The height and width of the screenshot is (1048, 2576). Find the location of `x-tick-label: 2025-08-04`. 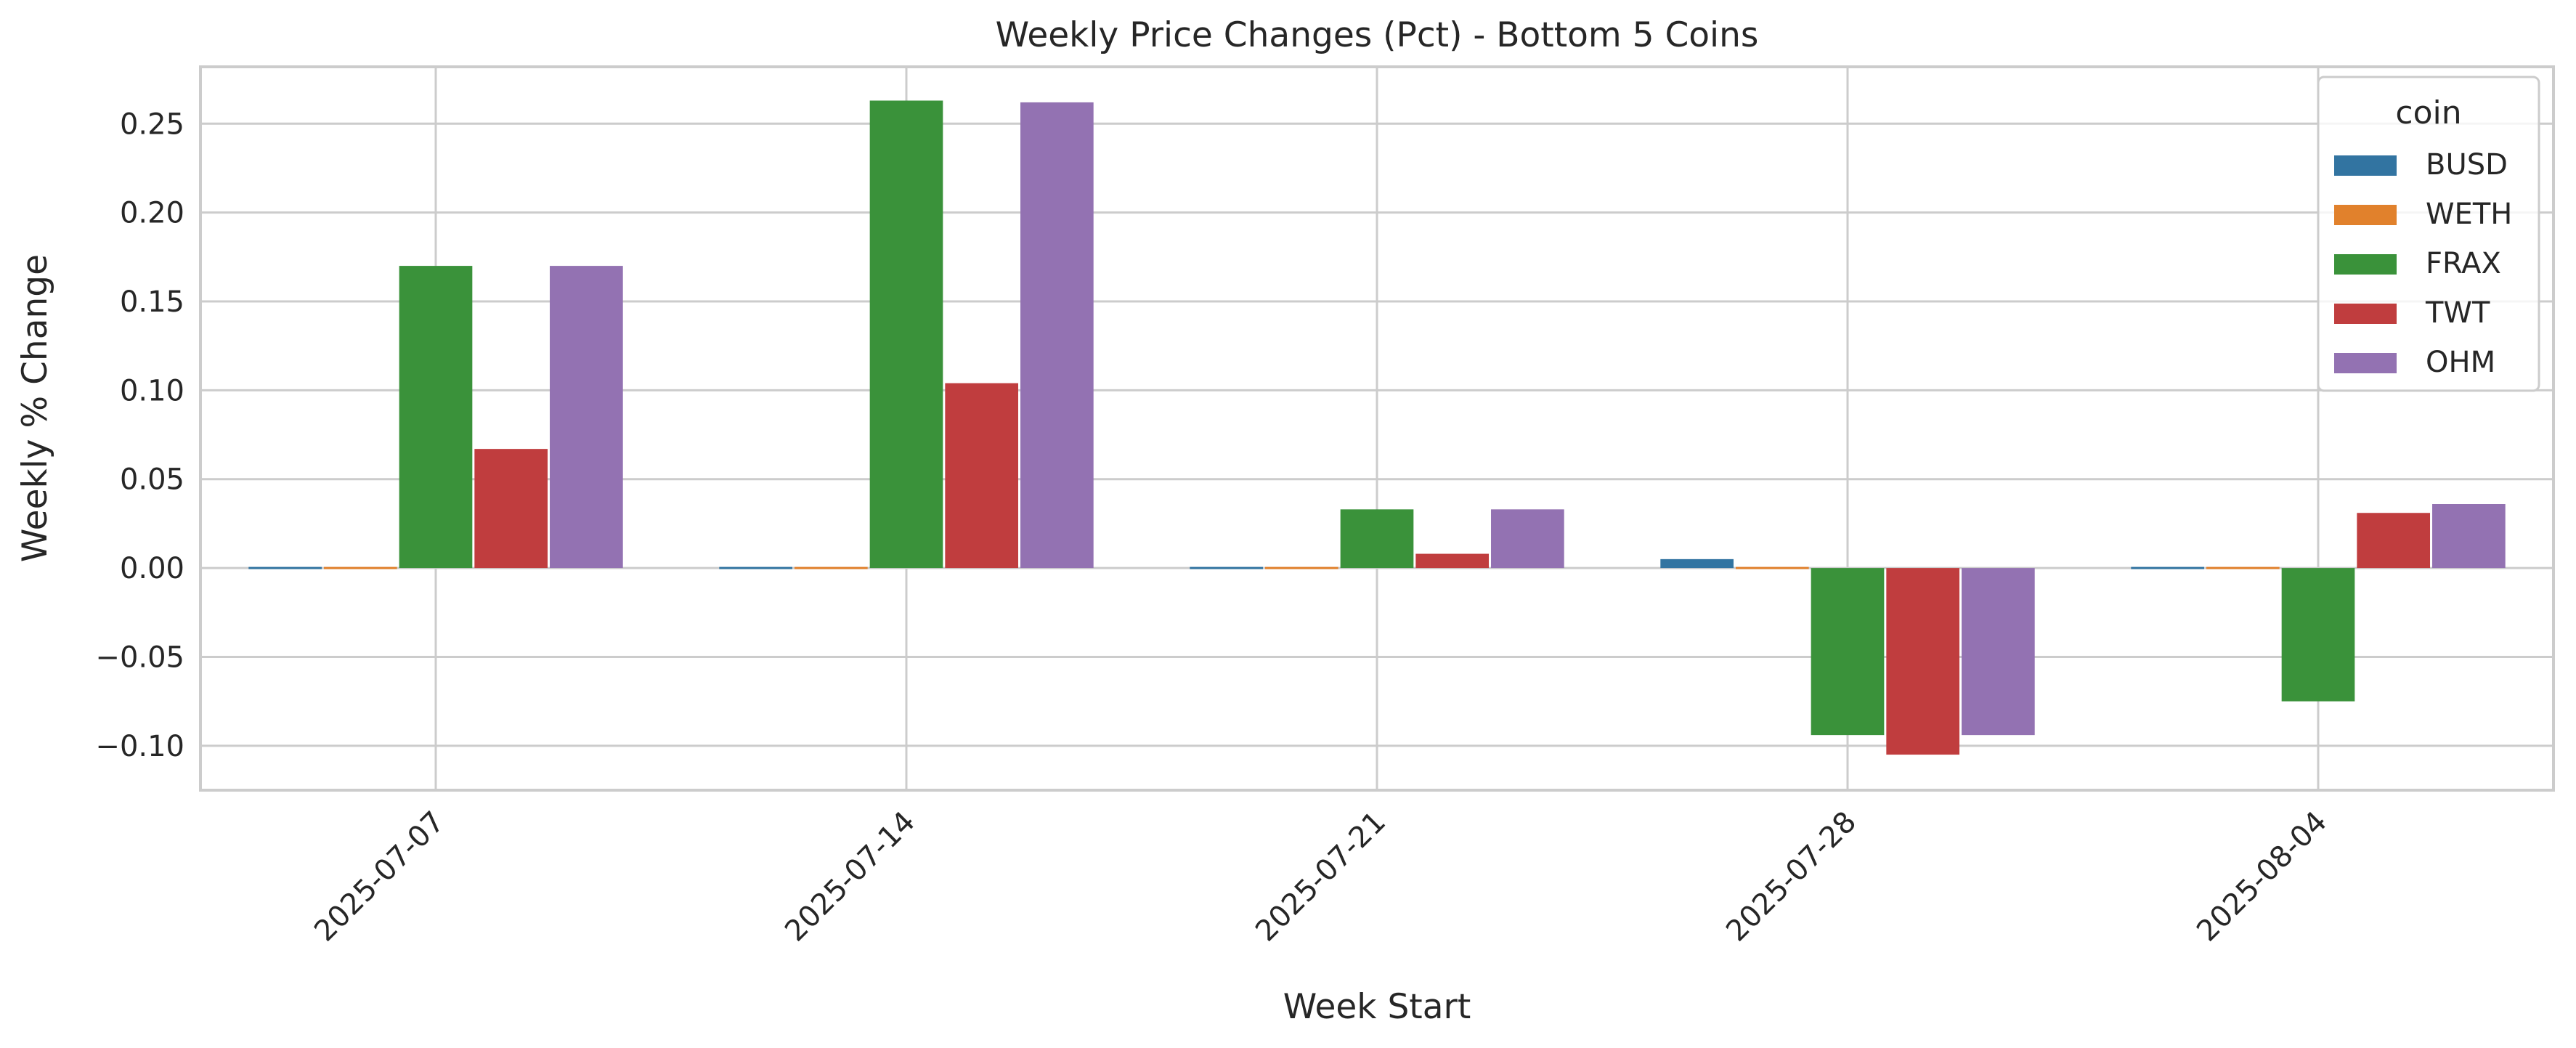

x-tick-label: 2025-08-04 is located at coordinates (2261, 877).